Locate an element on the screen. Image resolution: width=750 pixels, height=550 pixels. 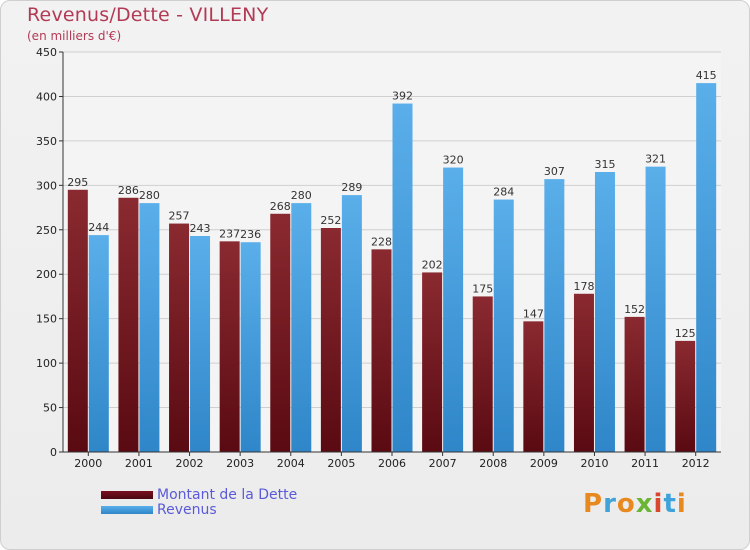
proxiti-logo: Proxiti is located at coordinates (635, 504).